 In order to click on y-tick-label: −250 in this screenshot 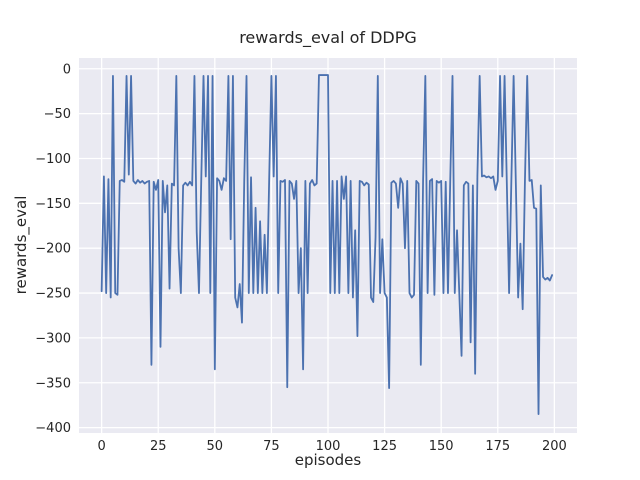, I will do `click(53, 294)`.